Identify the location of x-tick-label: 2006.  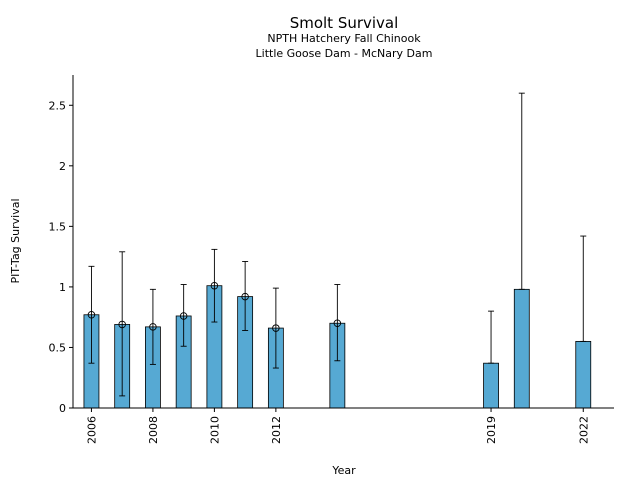
(91, 430).